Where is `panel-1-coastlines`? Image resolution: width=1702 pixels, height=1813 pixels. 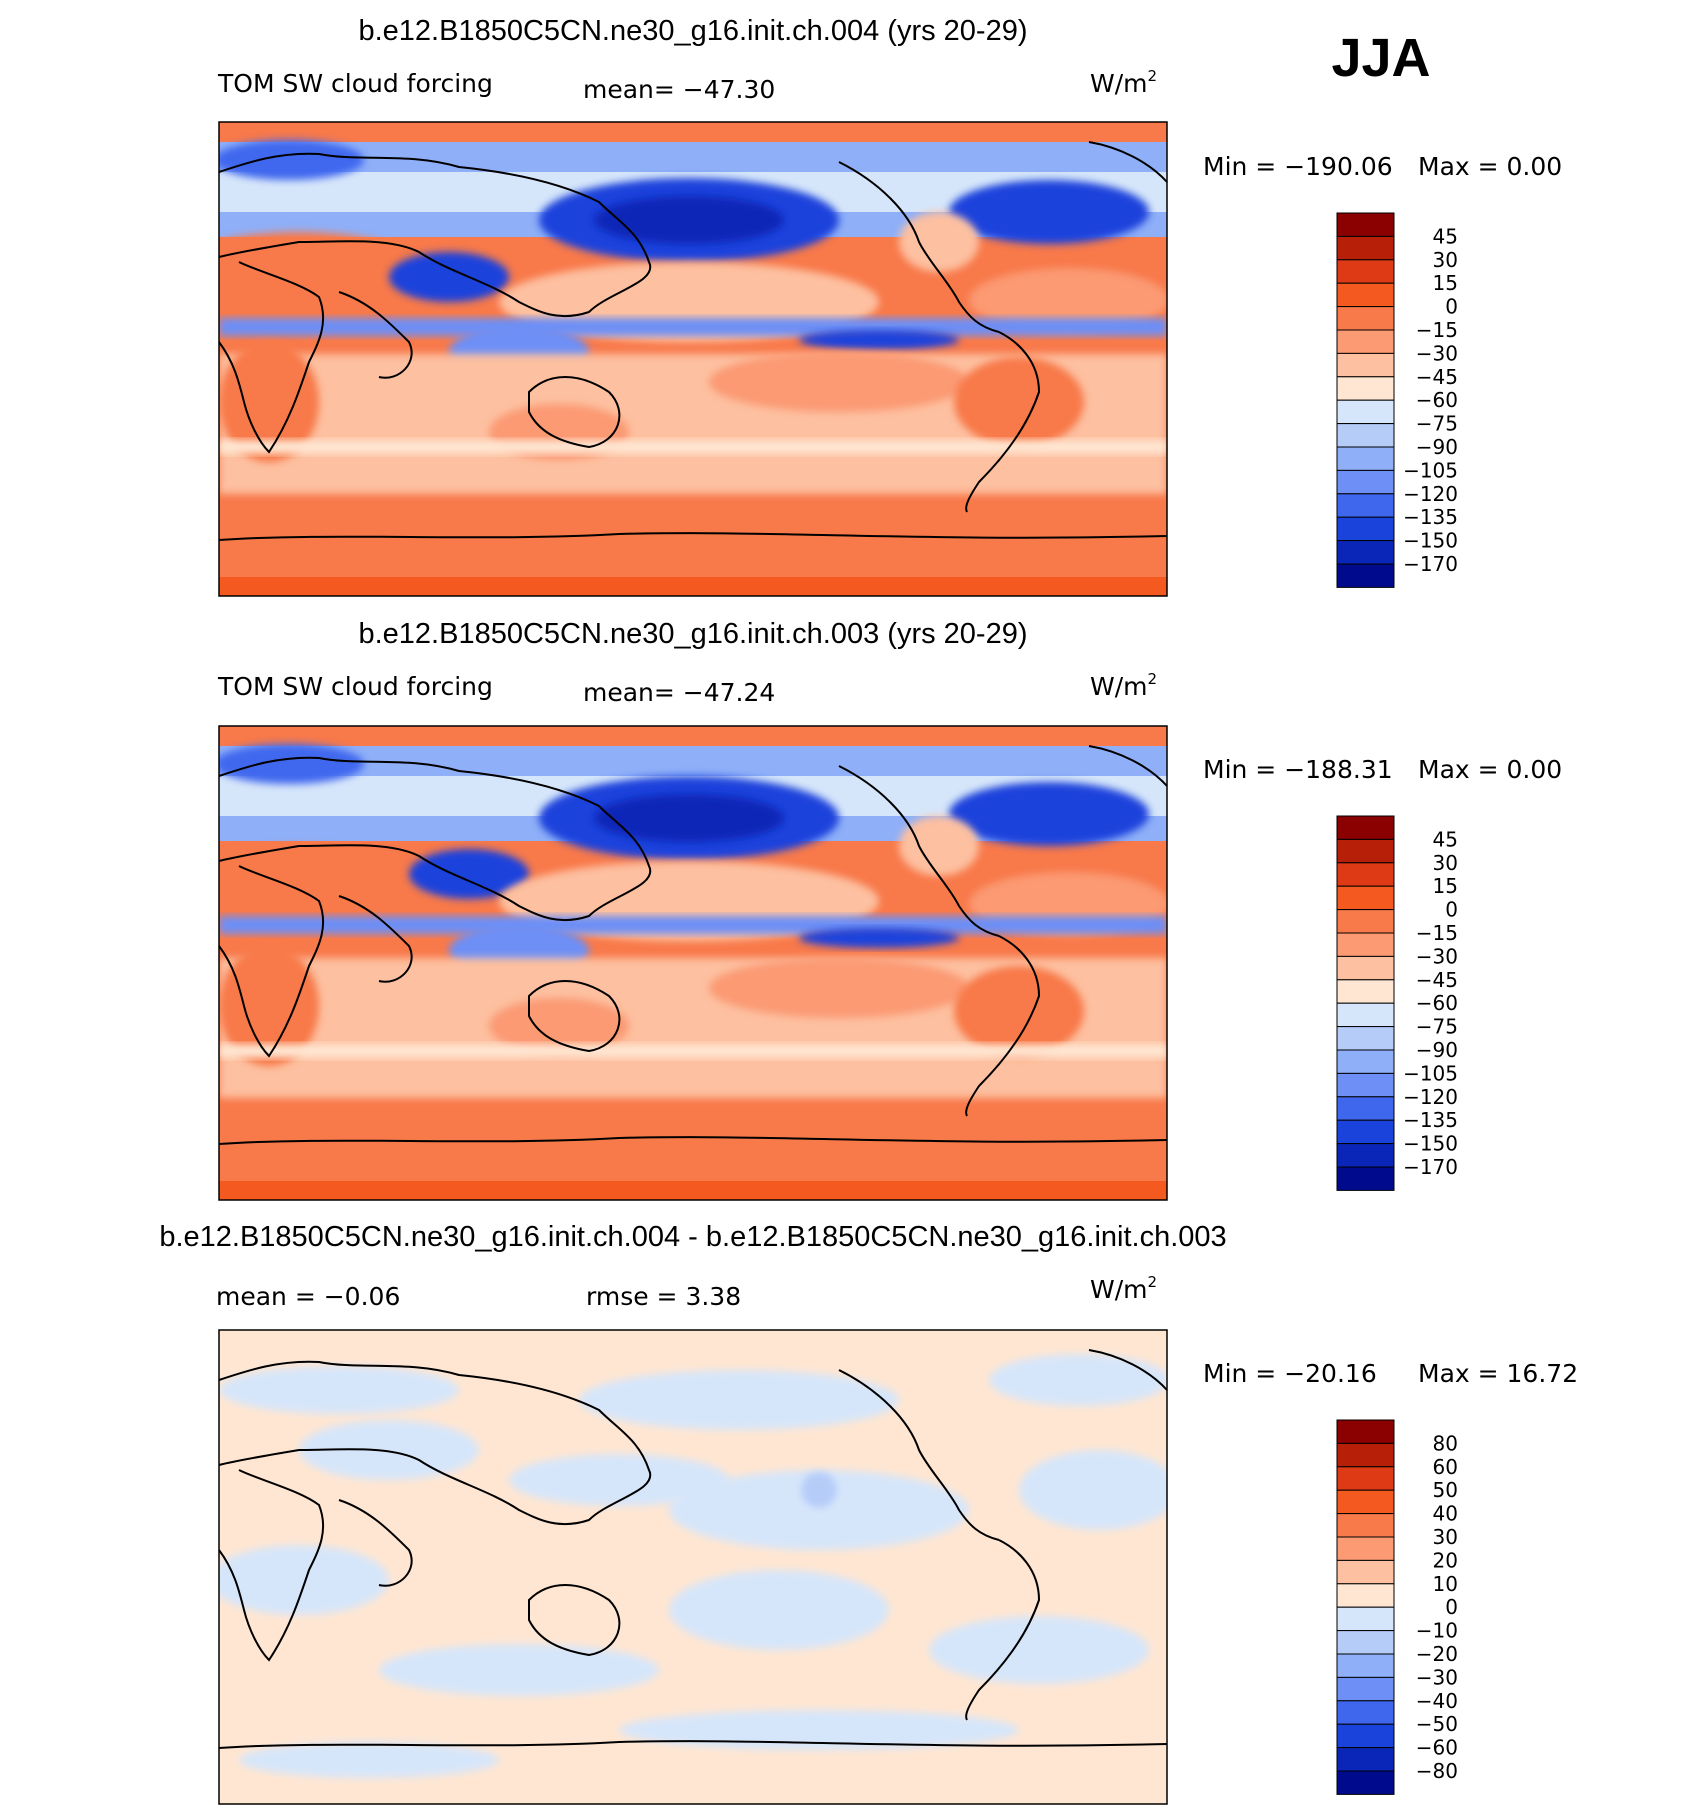 panel-1-coastlines is located at coordinates (693, 341).